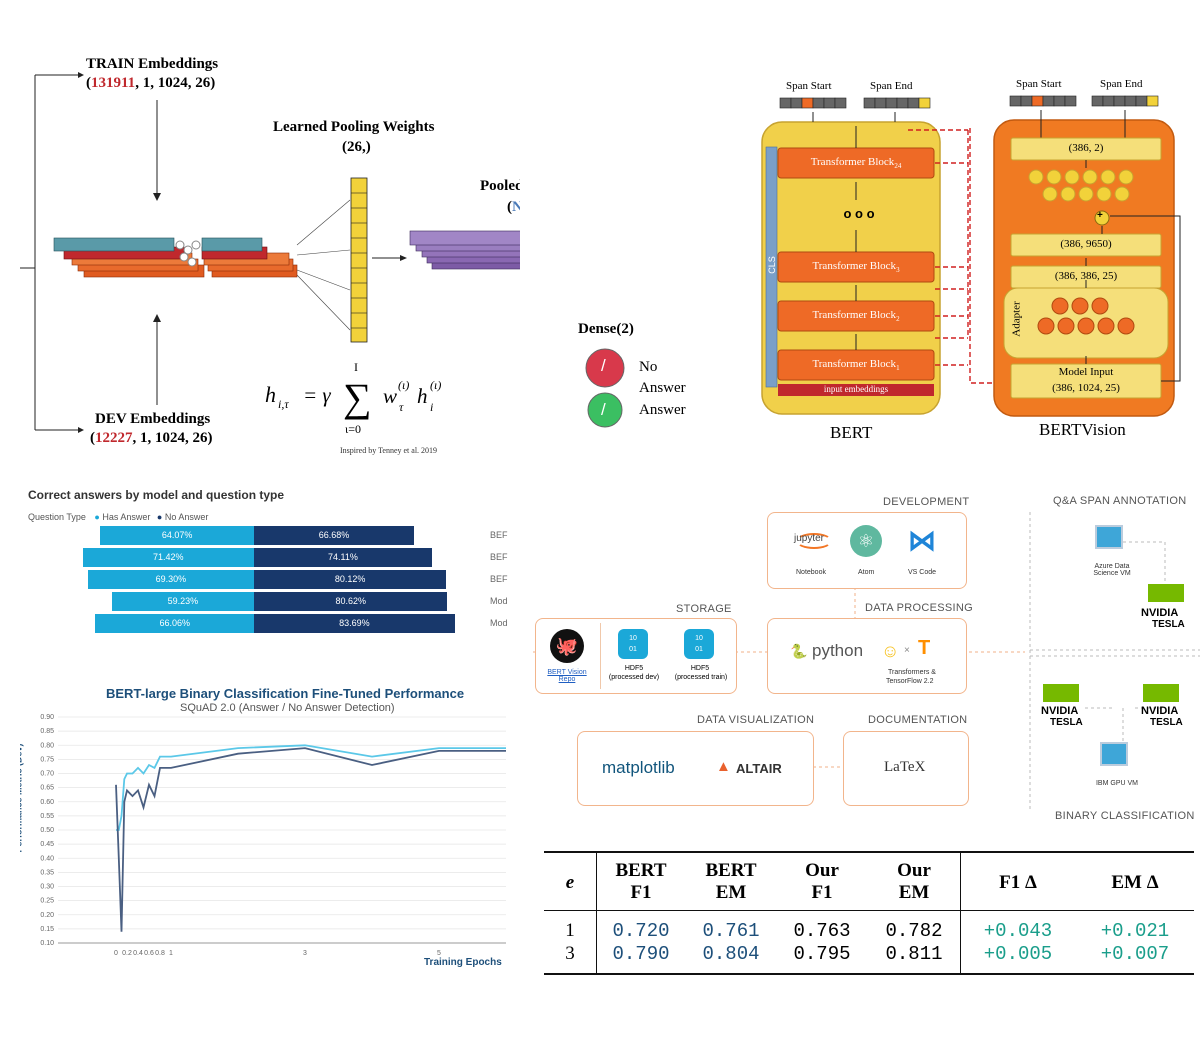 This screenshot has height=1050, width=1200. What do you see at coordinates (641, 954) in the screenshot?
I see `value-cell: 0.790` at bounding box center [641, 954].